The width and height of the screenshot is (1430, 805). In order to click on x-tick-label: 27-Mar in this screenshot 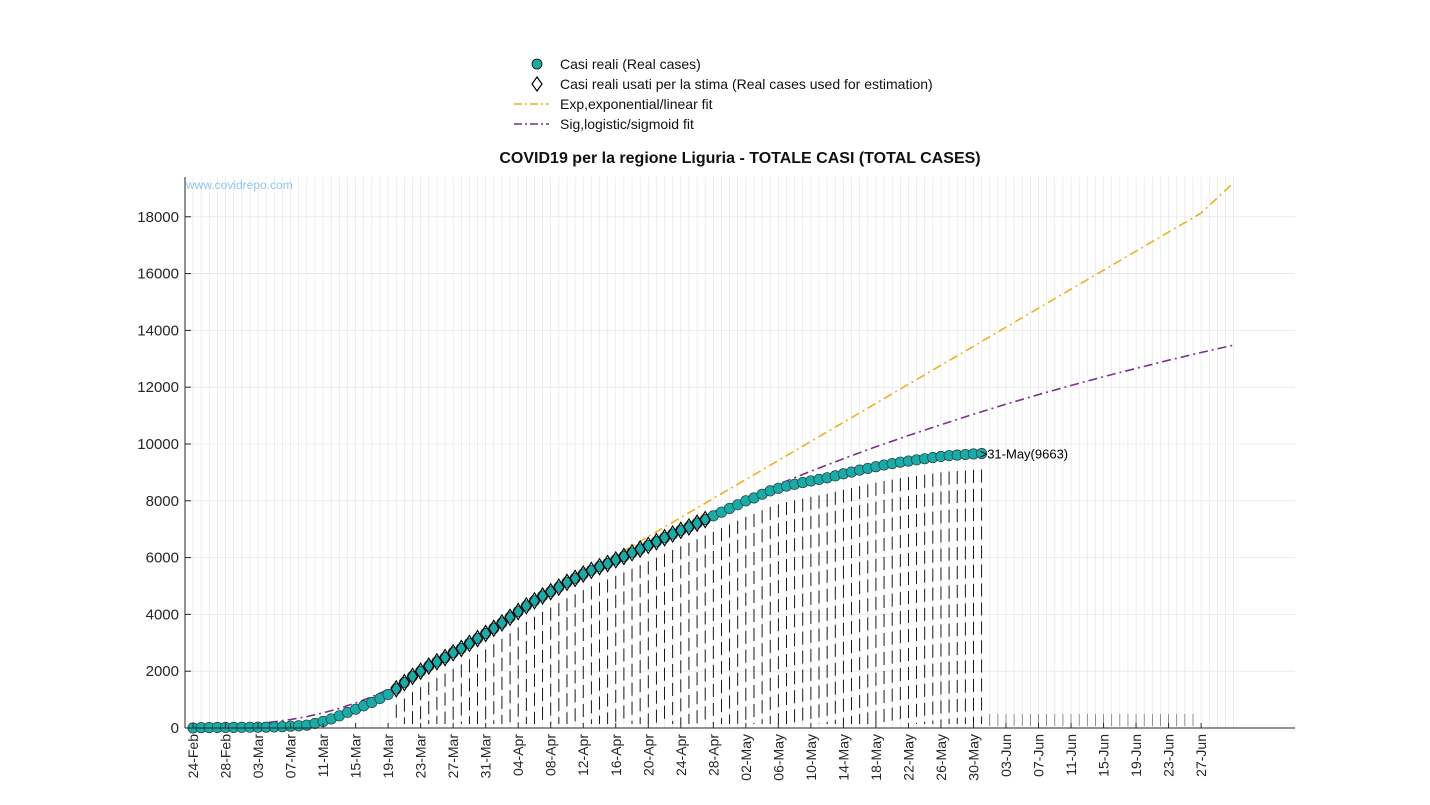, I will do `click(453, 756)`.